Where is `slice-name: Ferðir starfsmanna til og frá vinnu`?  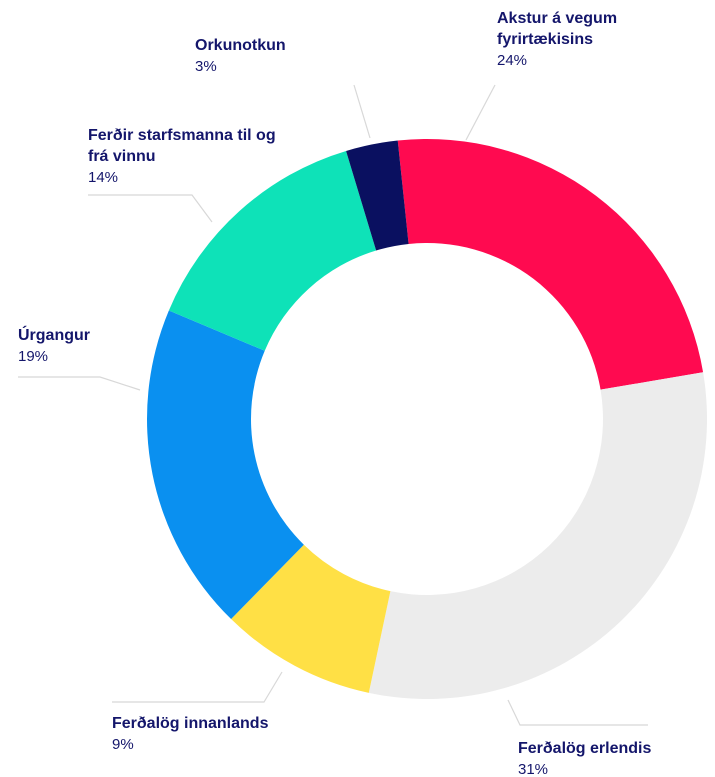
slice-name: Ferðir starfsmanna til og frá vinnu is located at coordinates (182, 146).